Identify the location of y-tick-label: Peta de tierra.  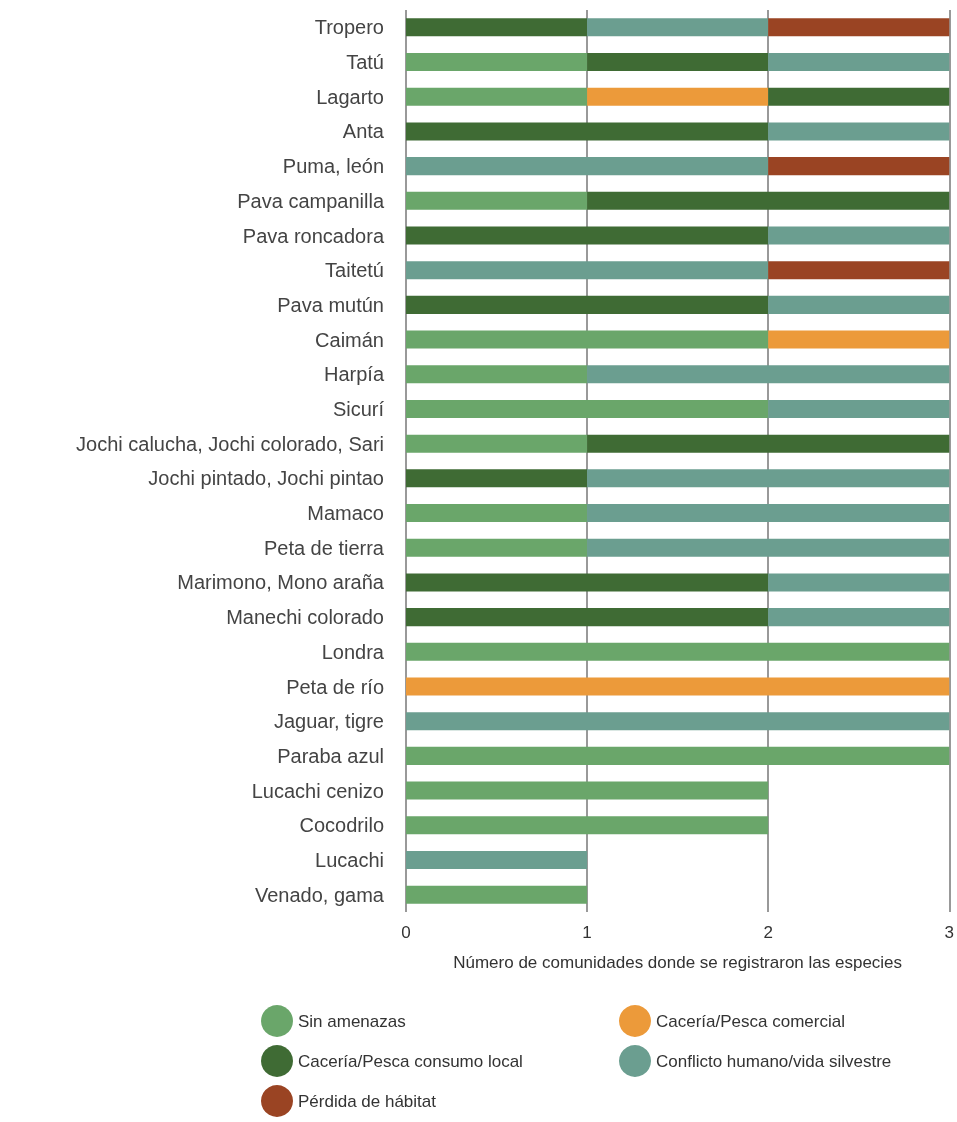
(324, 547).